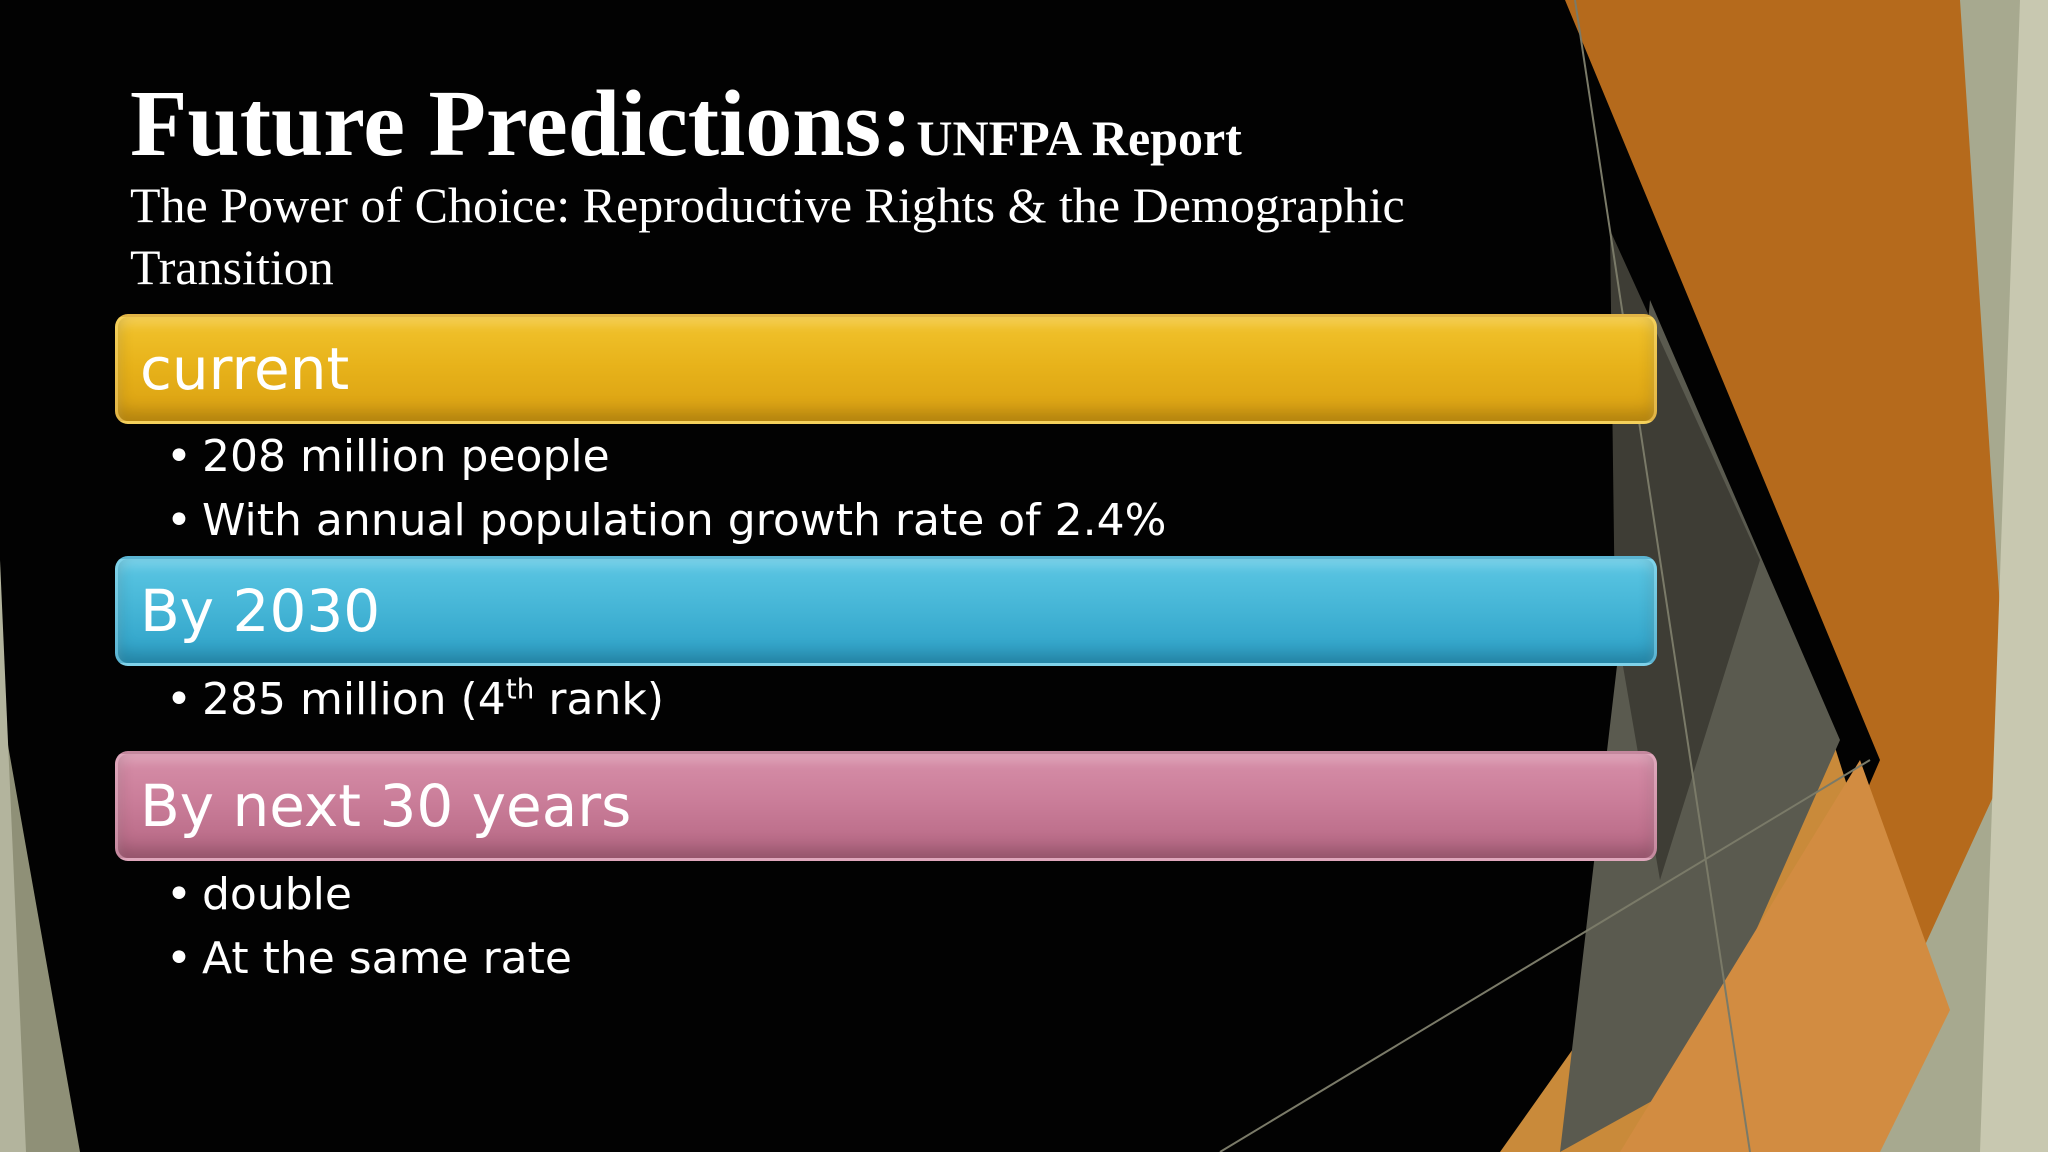  What do you see at coordinates (354, 699) in the screenshot?
I see `bullet-text-before: 285 million (4` at bounding box center [354, 699].